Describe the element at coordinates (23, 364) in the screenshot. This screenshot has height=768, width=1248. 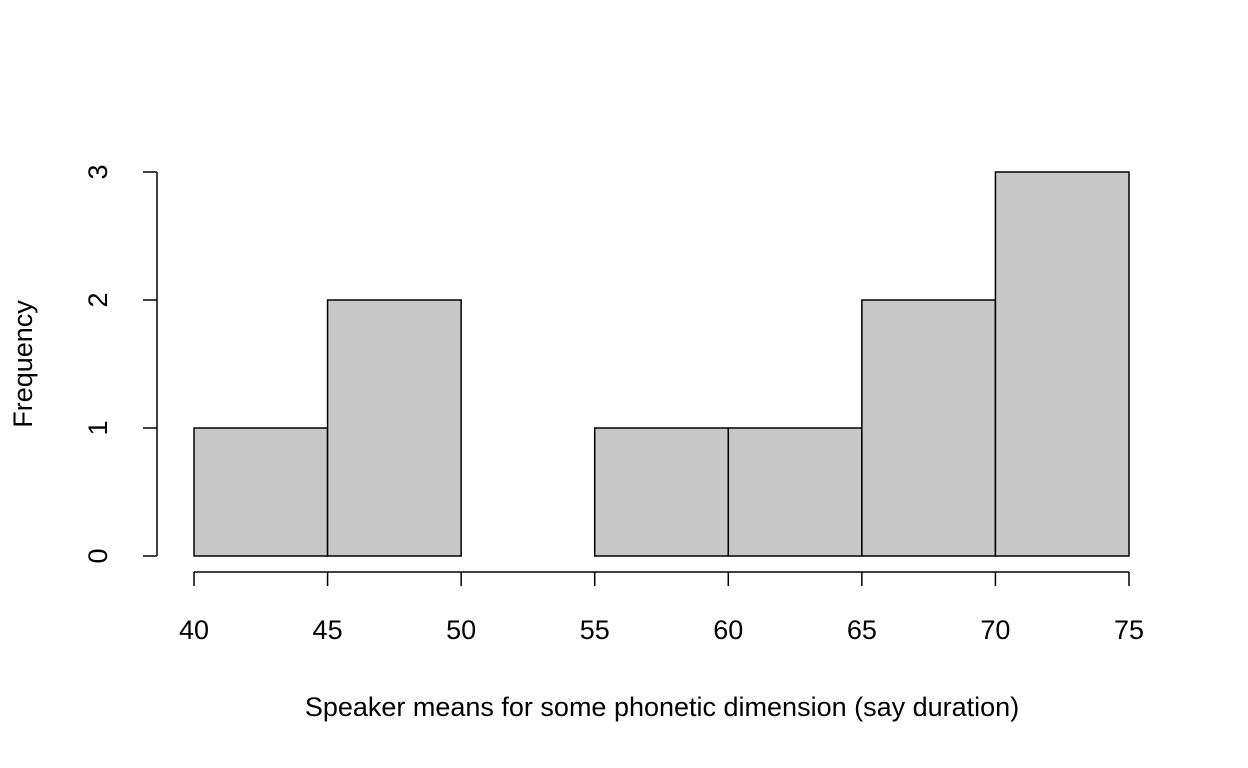
I see `y-axis-label: Frequency` at that location.